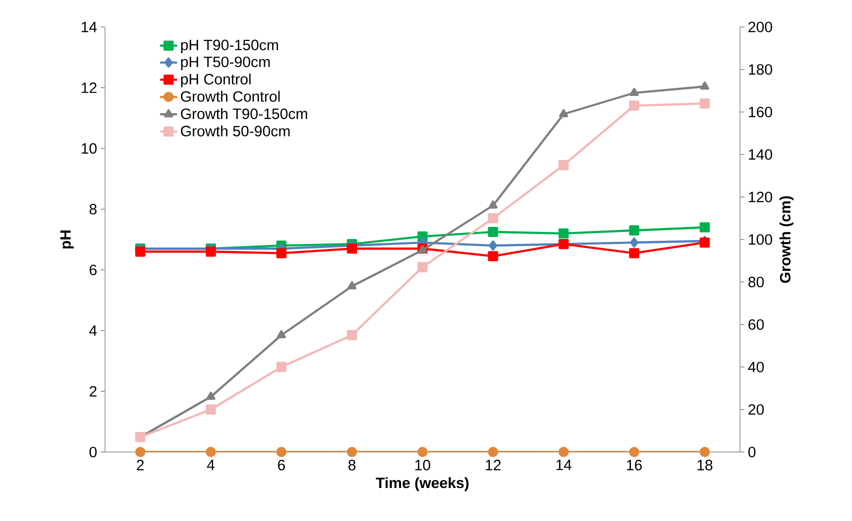 The width and height of the screenshot is (852, 521). What do you see at coordinates (752, 452) in the screenshot?
I see `y2-tick-label: 0` at bounding box center [752, 452].